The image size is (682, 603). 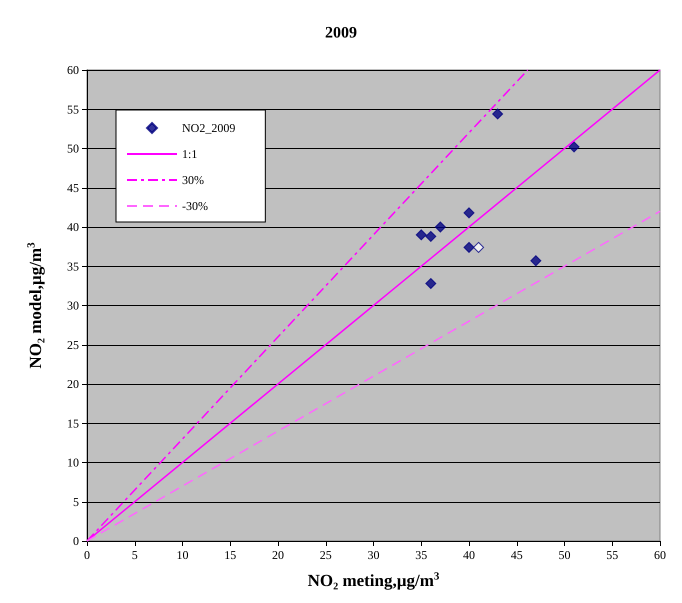 I want to click on y-tick-label: 5, so click(x=76, y=501).